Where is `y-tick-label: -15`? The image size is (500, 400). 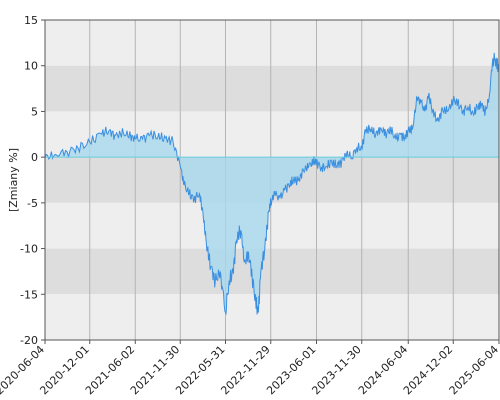 y-tick-label: -15 is located at coordinates (29, 294).